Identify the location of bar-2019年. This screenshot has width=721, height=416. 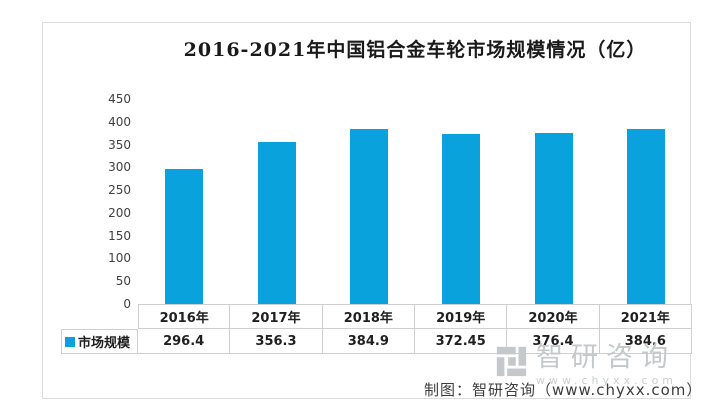
(461, 219).